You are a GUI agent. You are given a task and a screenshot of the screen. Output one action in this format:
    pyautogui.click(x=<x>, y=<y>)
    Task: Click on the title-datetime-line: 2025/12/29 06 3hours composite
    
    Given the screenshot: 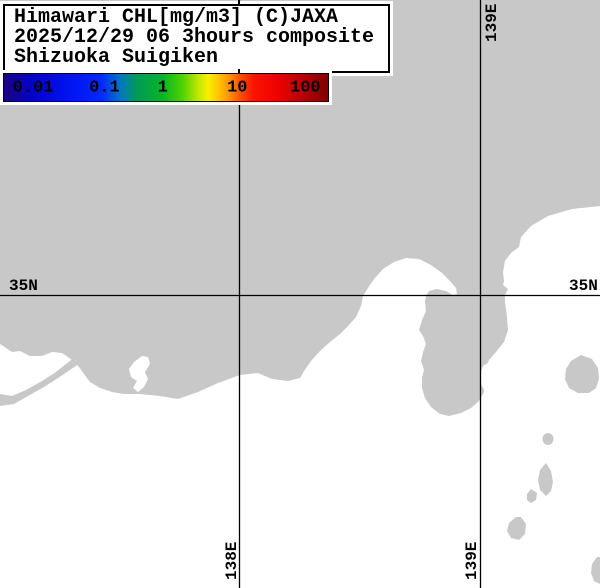 What is the action you would take?
    pyautogui.click(x=194, y=37)
    